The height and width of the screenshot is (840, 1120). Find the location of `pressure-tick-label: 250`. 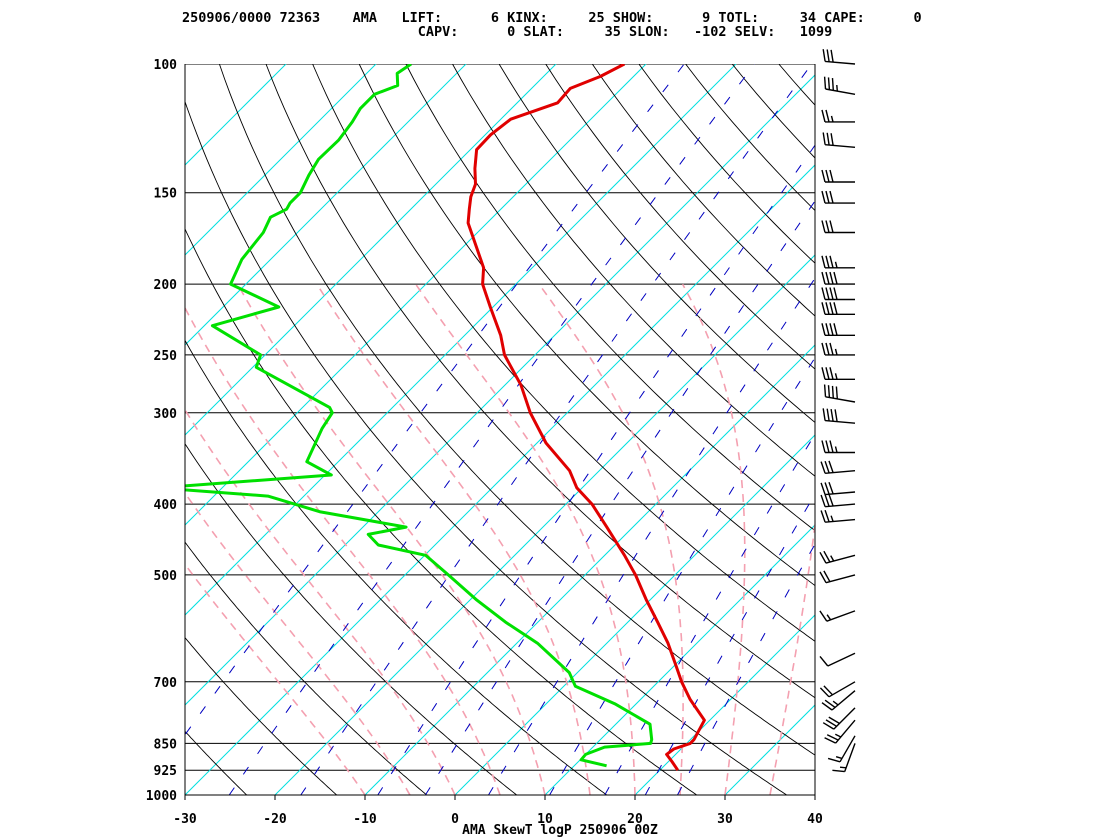

pressure-tick-label: 250 is located at coordinates (166, 356).